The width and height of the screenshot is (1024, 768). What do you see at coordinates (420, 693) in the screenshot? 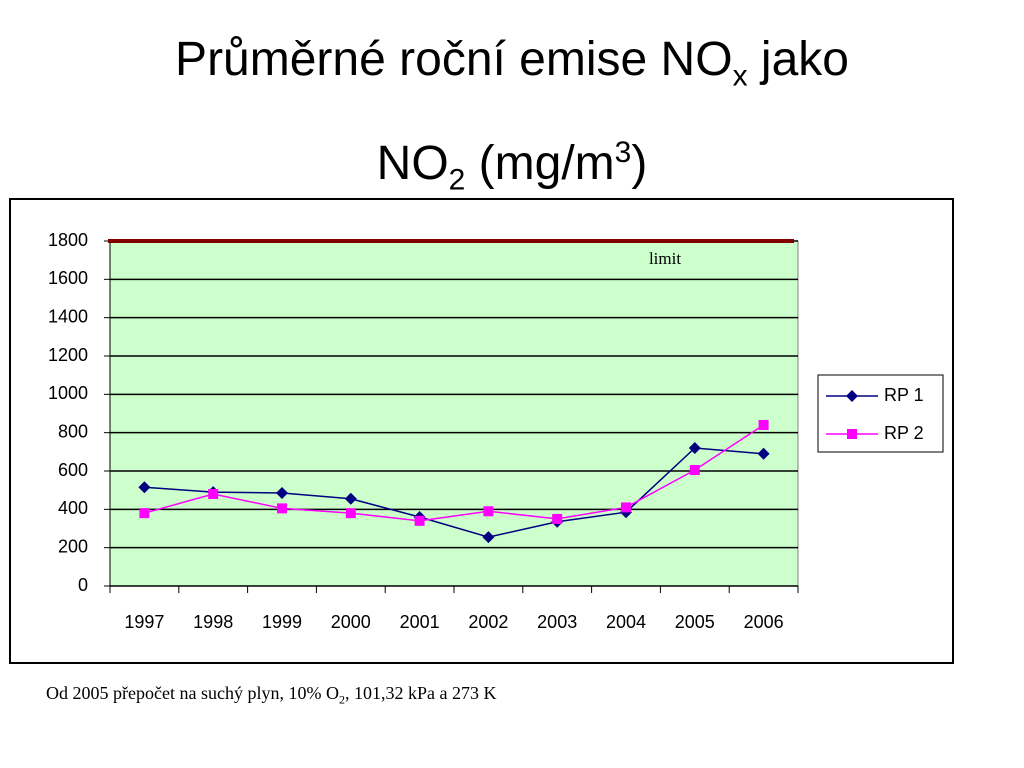
I see `footnote-text: , 101,32 kPa a 273 K` at bounding box center [420, 693].